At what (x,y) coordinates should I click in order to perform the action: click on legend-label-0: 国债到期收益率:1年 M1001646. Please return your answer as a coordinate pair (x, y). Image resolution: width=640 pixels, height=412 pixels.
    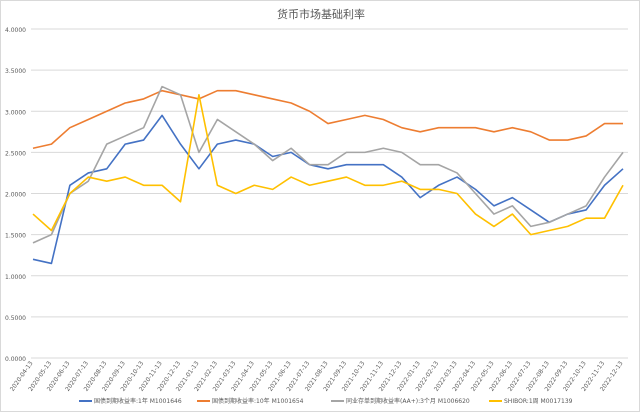
    Looking at the image, I should click on (138, 401).